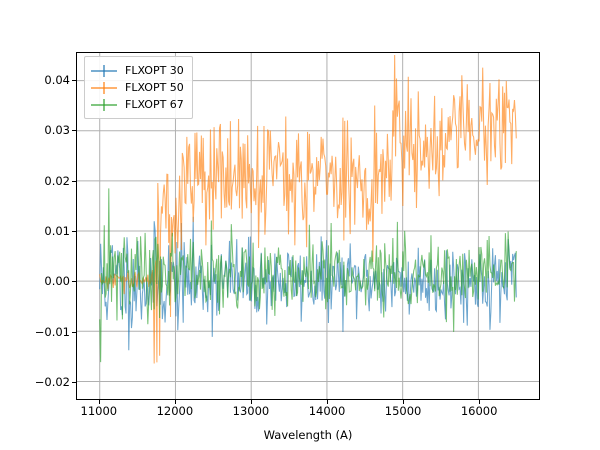 This screenshot has height=450, width=600. Describe the element at coordinates (52, 331) in the screenshot. I see `y-tick-label: −0.01` at that location.